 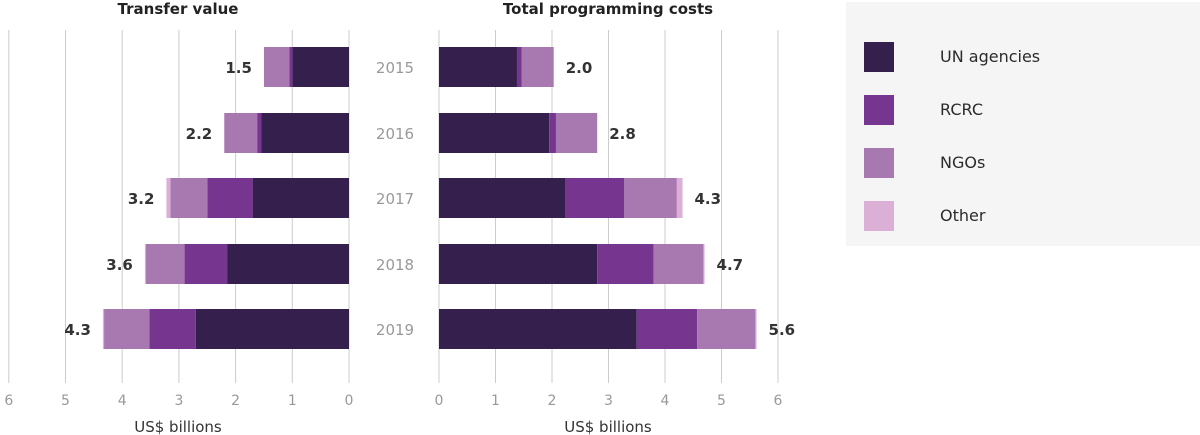 What do you see at coordinates (178, 9) in the screenshot?
I see `left-chart-title: Transfer value` at bounding box center [178, 9].